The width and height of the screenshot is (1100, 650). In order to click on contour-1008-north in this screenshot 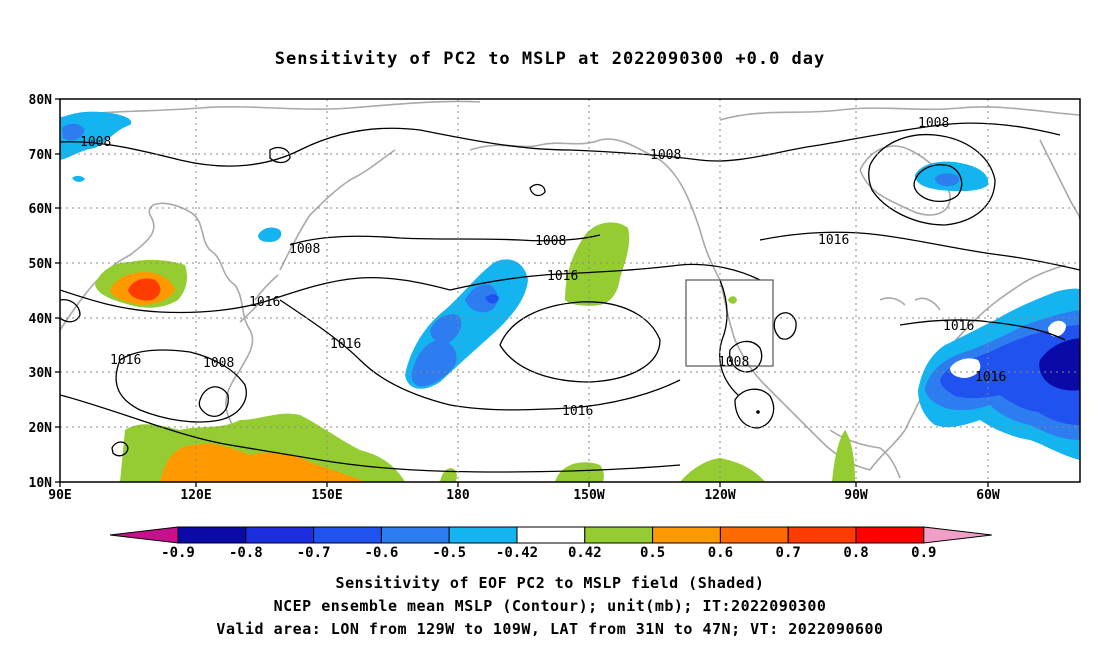, I will do `click(560, 144)`.